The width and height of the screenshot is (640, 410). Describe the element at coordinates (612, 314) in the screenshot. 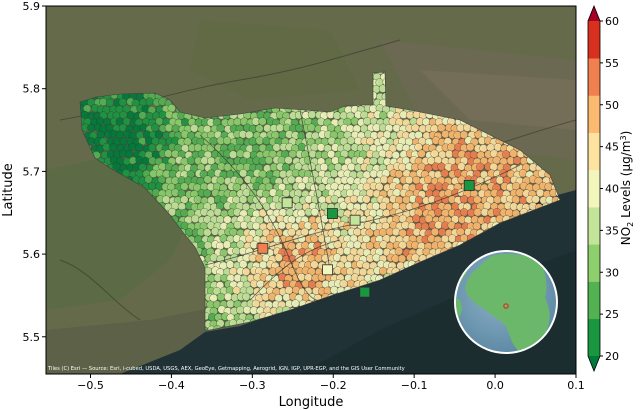

I see `colorbar-tick-label: 25` at that location.